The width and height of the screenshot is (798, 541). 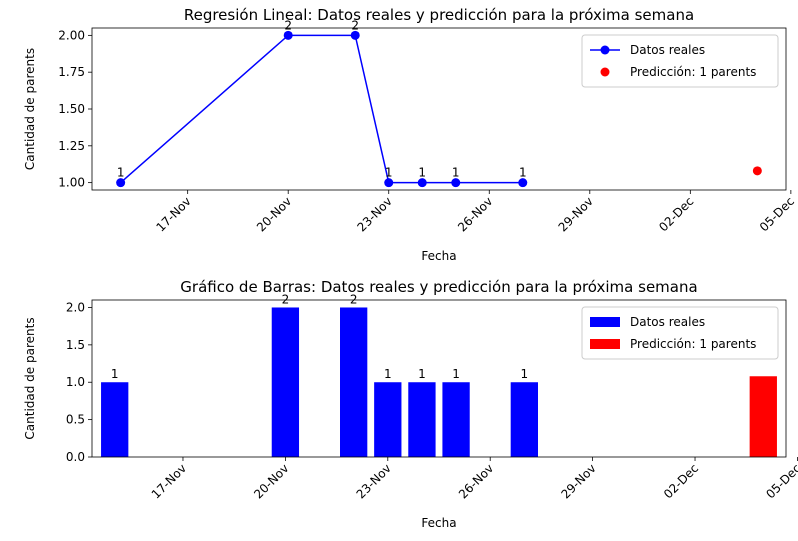 I want to click on y-tick-label: 1.50, so click(x=71, y=109).